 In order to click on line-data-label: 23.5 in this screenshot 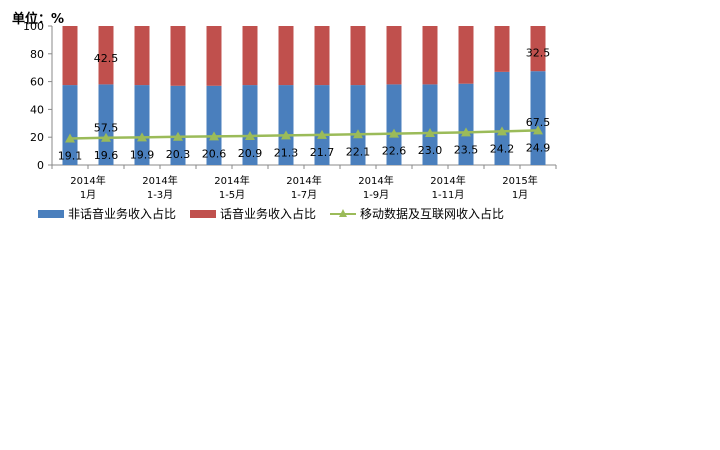, I will do `click(466, 149)`.